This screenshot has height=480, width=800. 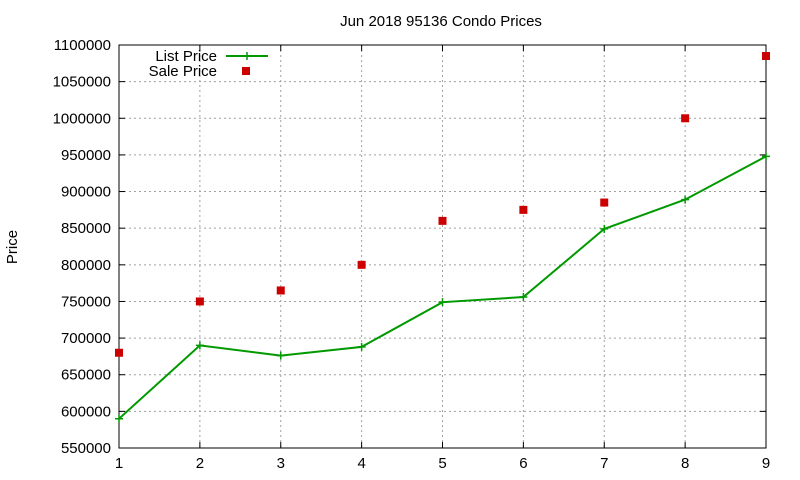 What do you see at coordinates (82, 118) in the screenshot?
I see `y-tick-label: 1000000` at bounding box center [82, 118].